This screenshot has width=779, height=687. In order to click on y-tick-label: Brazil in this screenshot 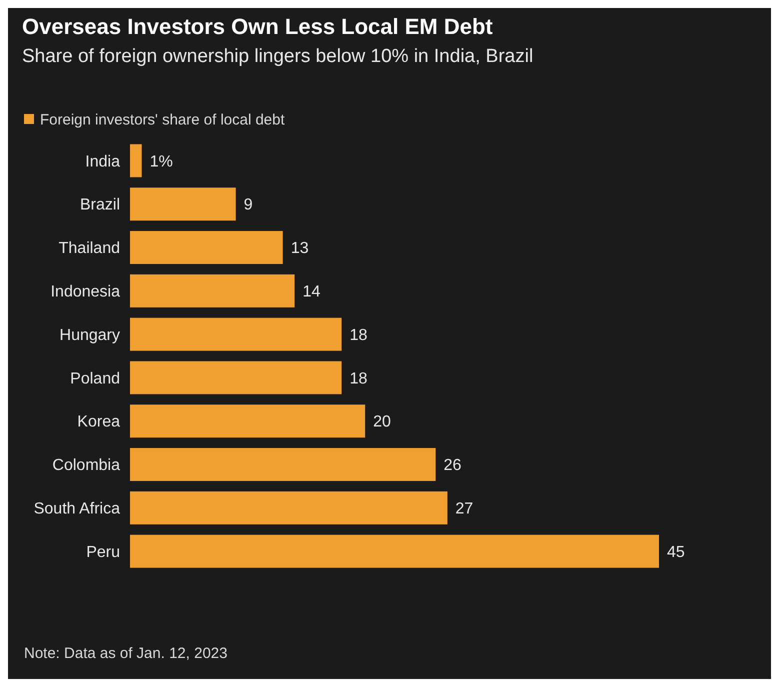, I will do `click(100, 205)`.